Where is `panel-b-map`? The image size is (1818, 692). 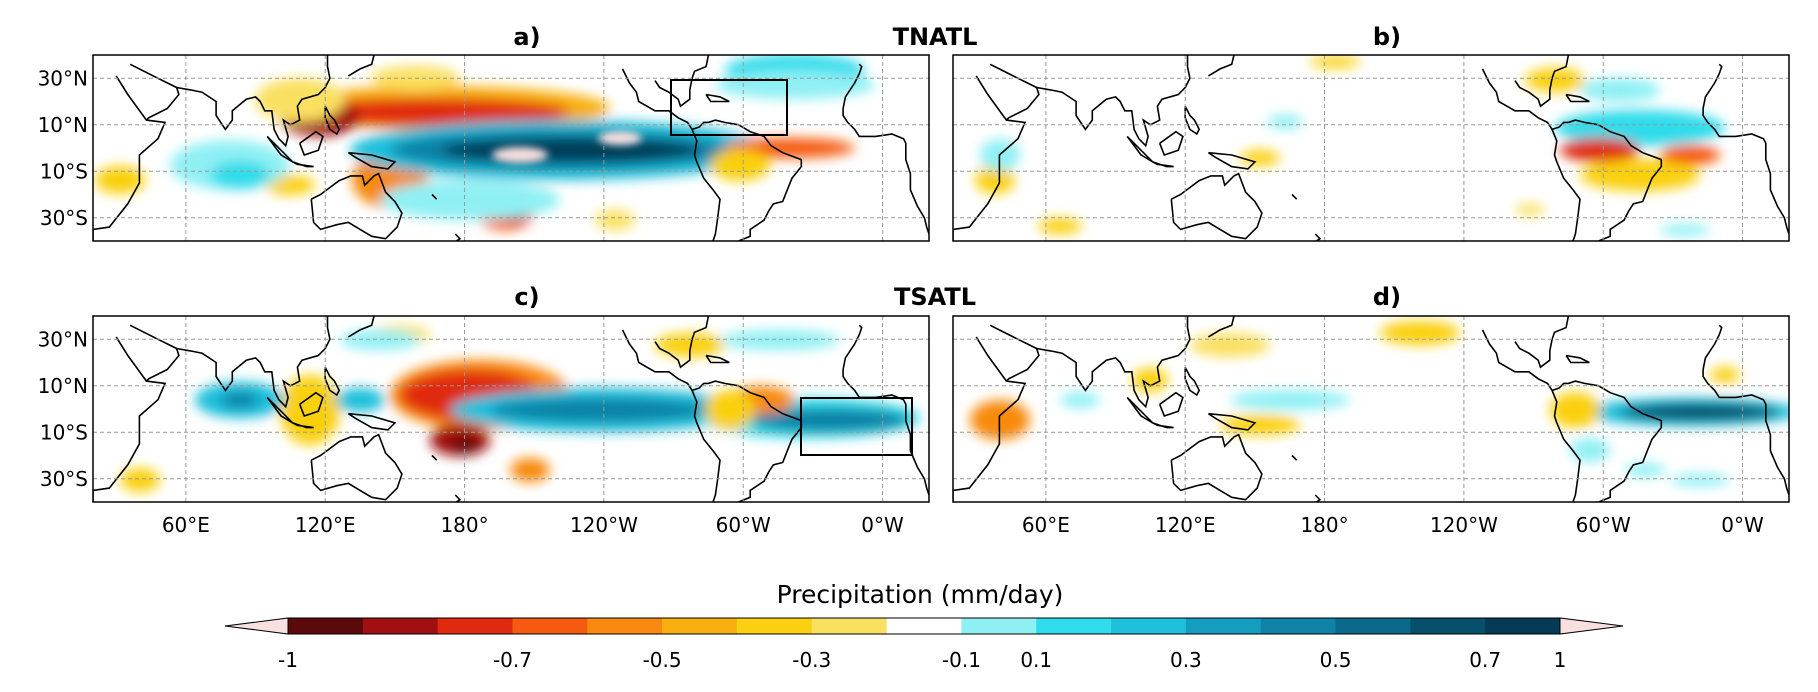
panel-b-map is located at coordinates (1371, 148).